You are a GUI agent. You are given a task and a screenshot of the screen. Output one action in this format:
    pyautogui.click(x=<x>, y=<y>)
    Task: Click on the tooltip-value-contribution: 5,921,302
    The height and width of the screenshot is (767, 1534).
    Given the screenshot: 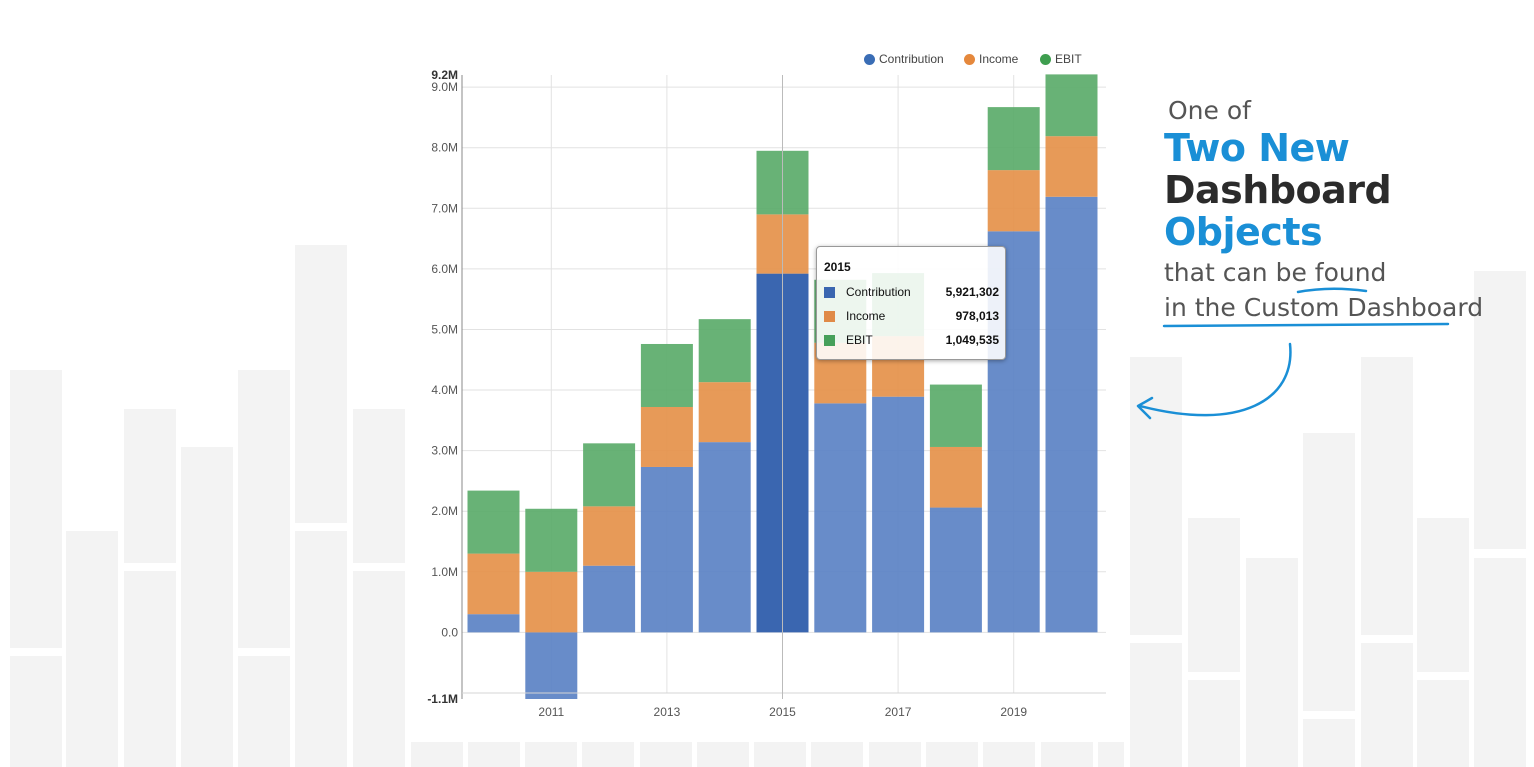 What is the action you would take?
    pyautogui.click(x=972, y=292)
    